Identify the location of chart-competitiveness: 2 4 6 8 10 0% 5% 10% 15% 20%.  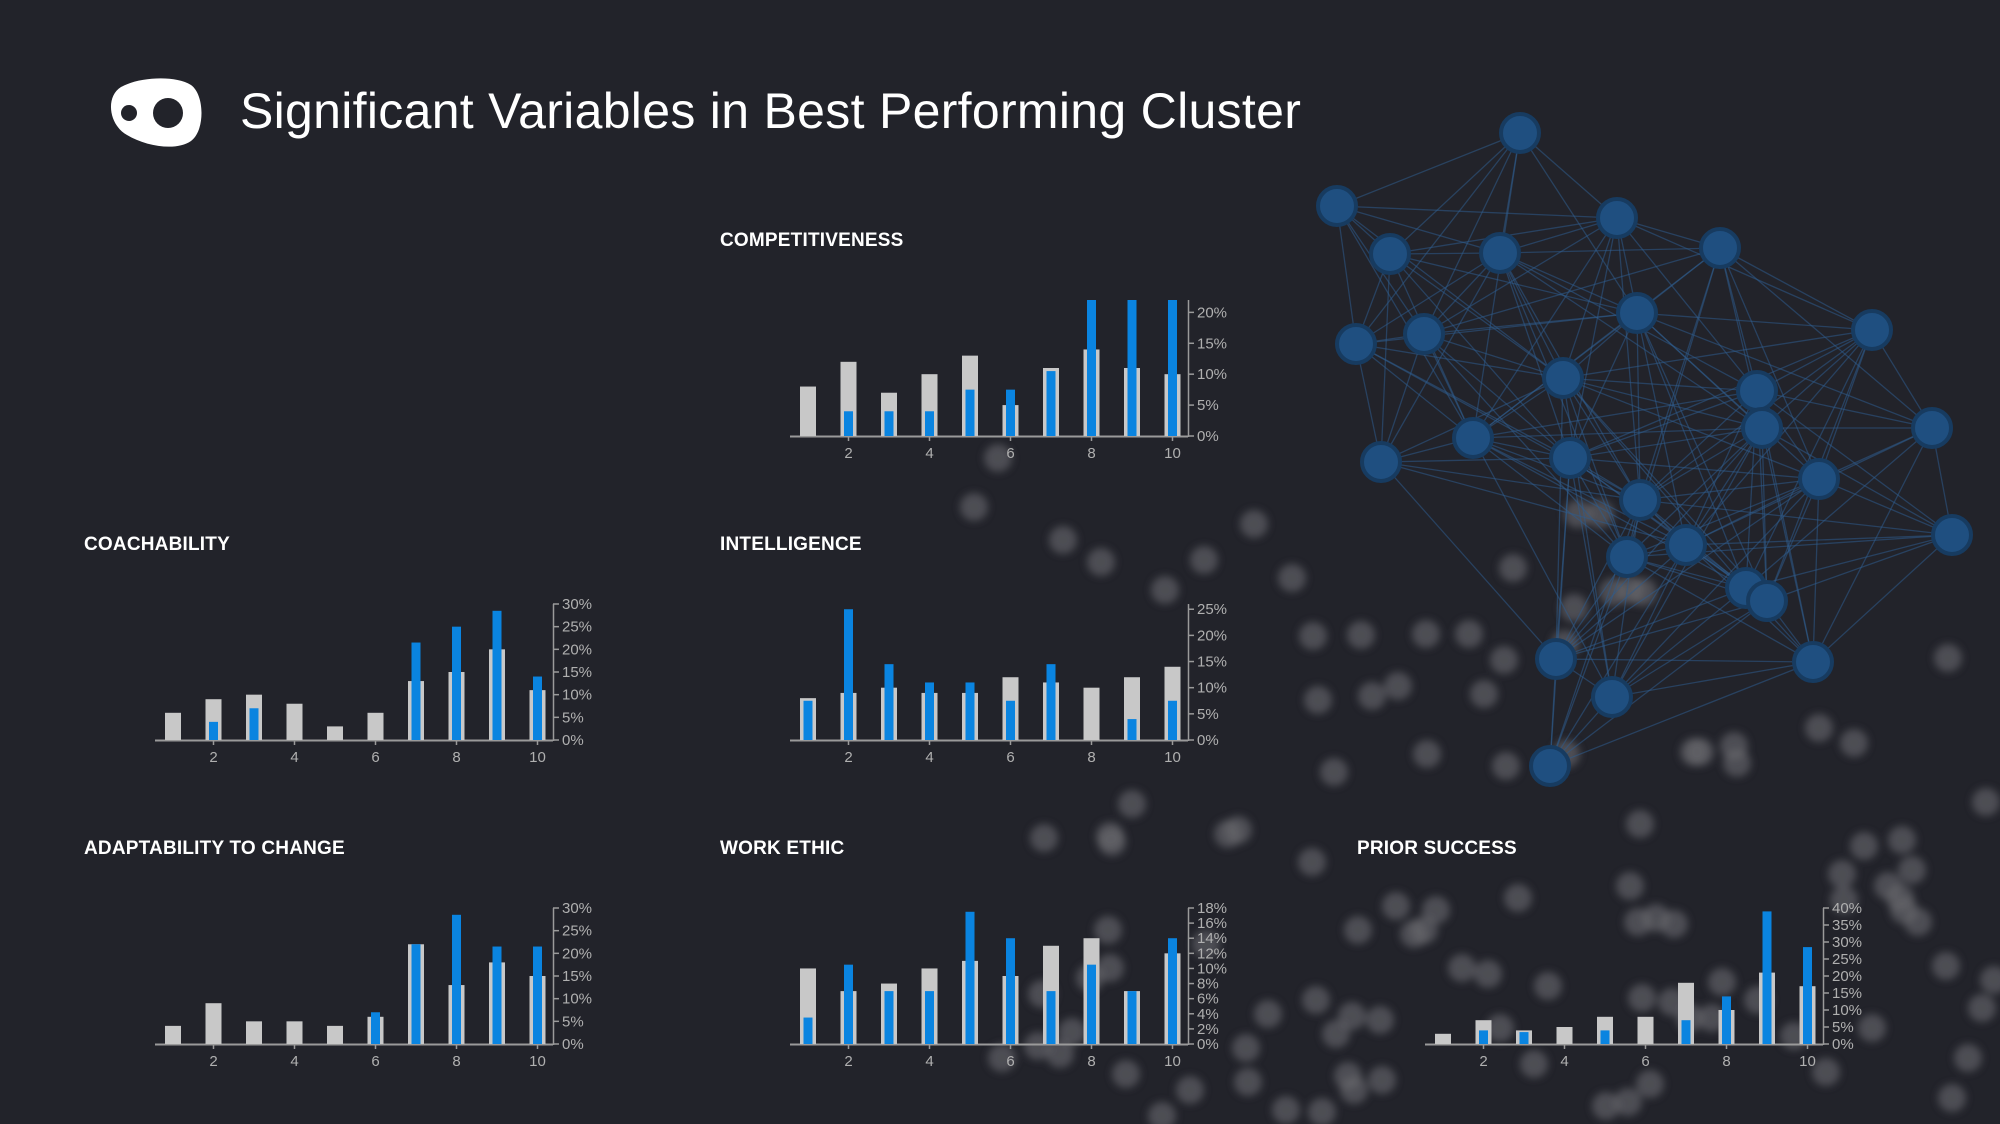
(1008, 381).